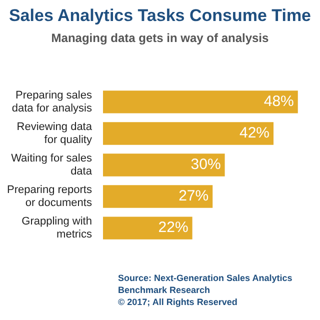 Image resolution: width=320 pixels, height=320 pixels. Describe the element at coordinates (57, 228) in the screenshot. I see `y-tick-label: Grappling with metrics` at that location.